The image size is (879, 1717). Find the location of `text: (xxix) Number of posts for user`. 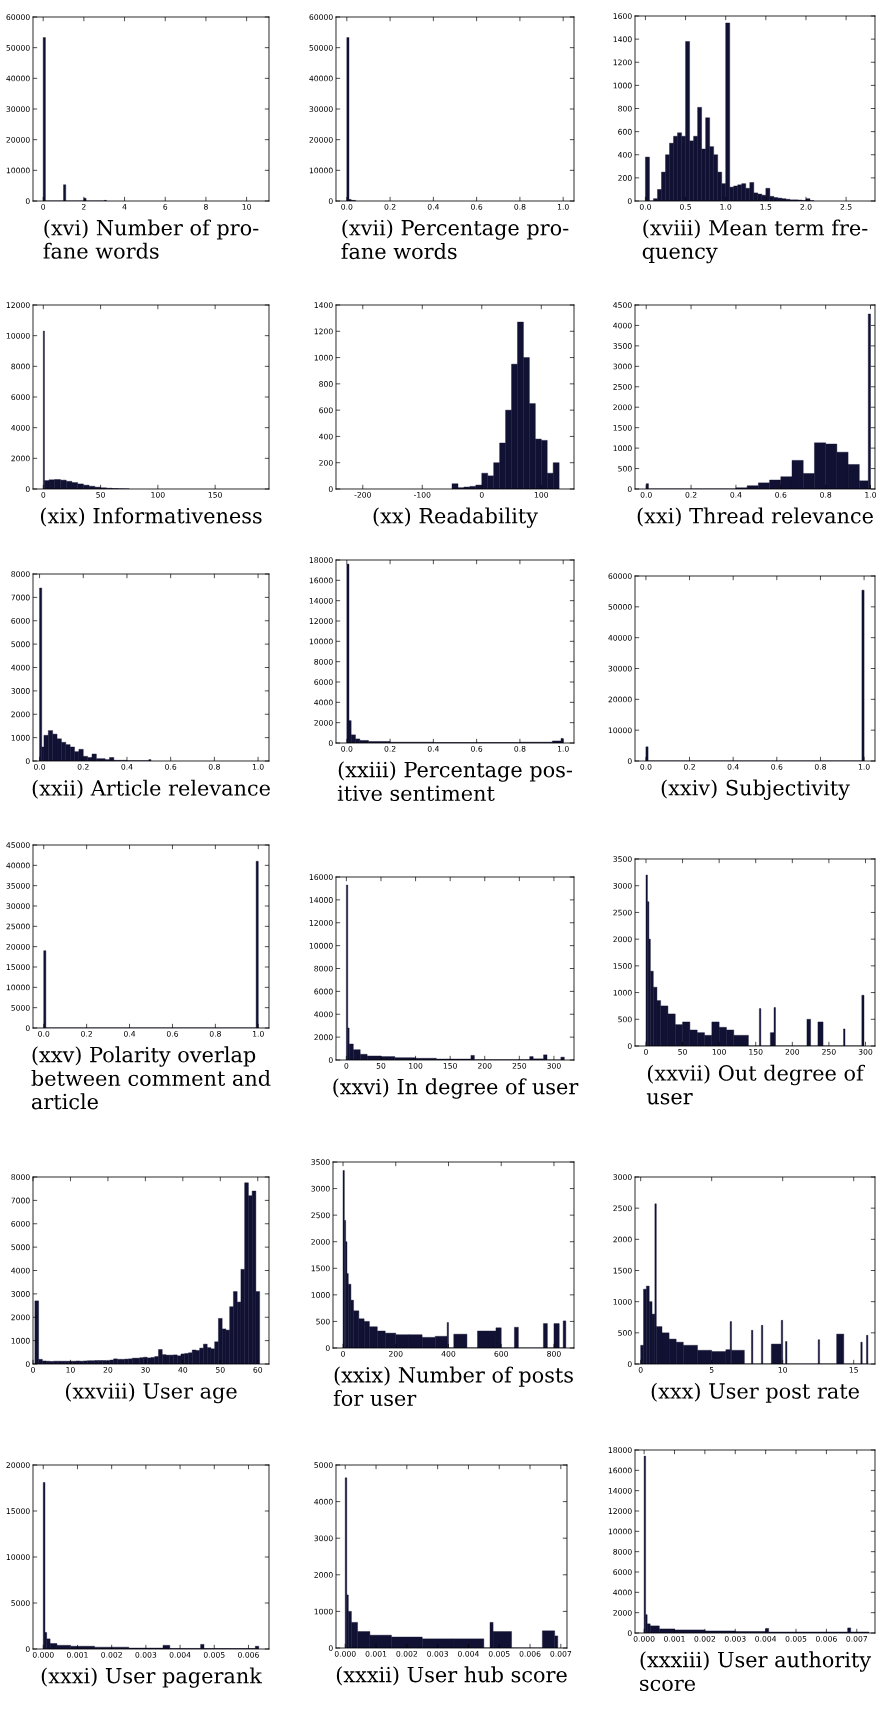

text: (xxix) Number of posts for user is located at coordinates (453, 1386).